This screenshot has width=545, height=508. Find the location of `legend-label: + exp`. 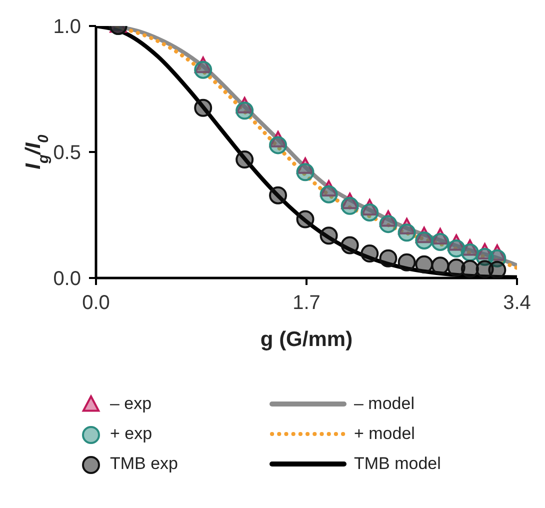

legend-label: + exp is located at coordinates (131, 434).